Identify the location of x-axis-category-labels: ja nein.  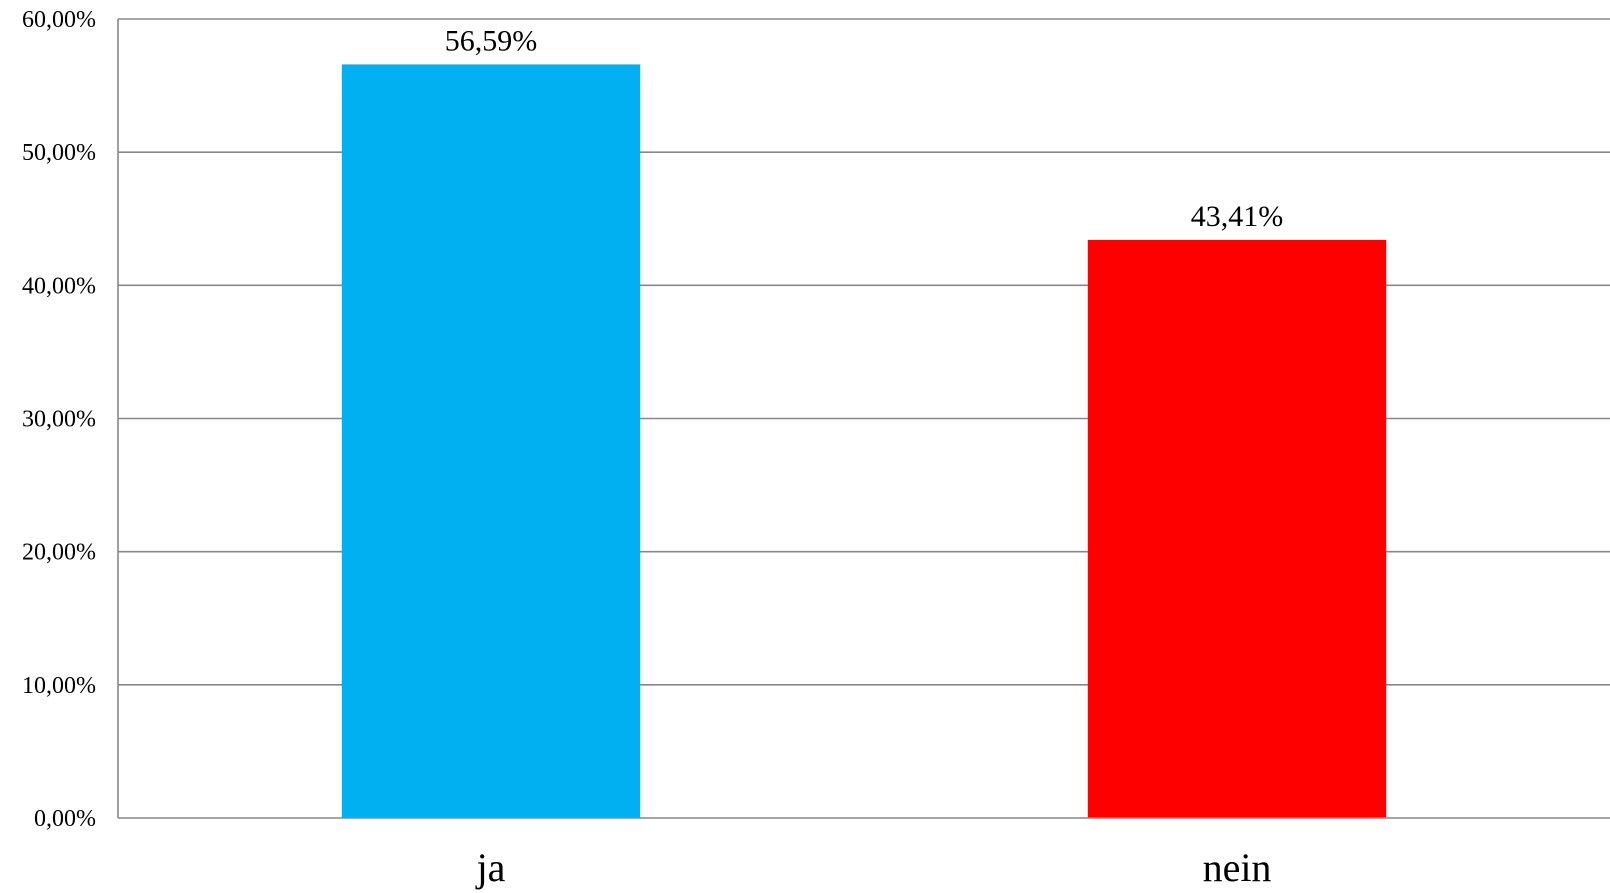
(873, 867).